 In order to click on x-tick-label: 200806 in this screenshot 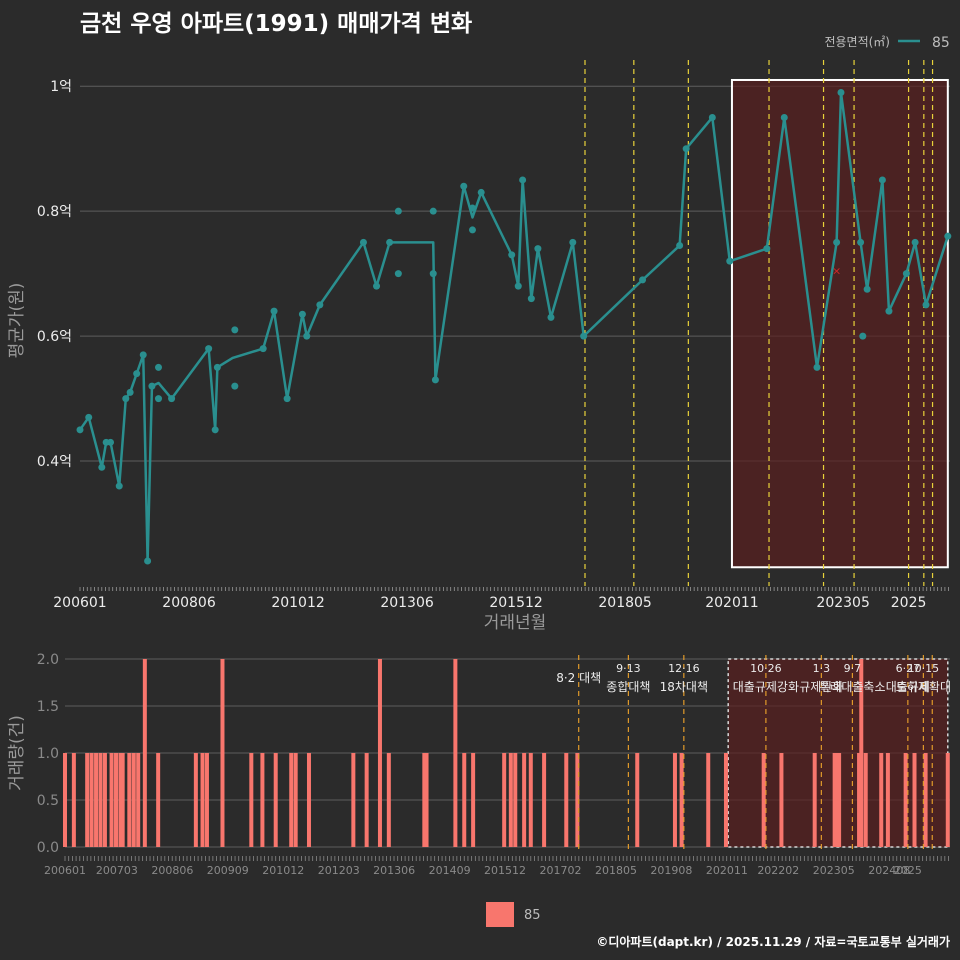, I will do `click(172, 870)`.